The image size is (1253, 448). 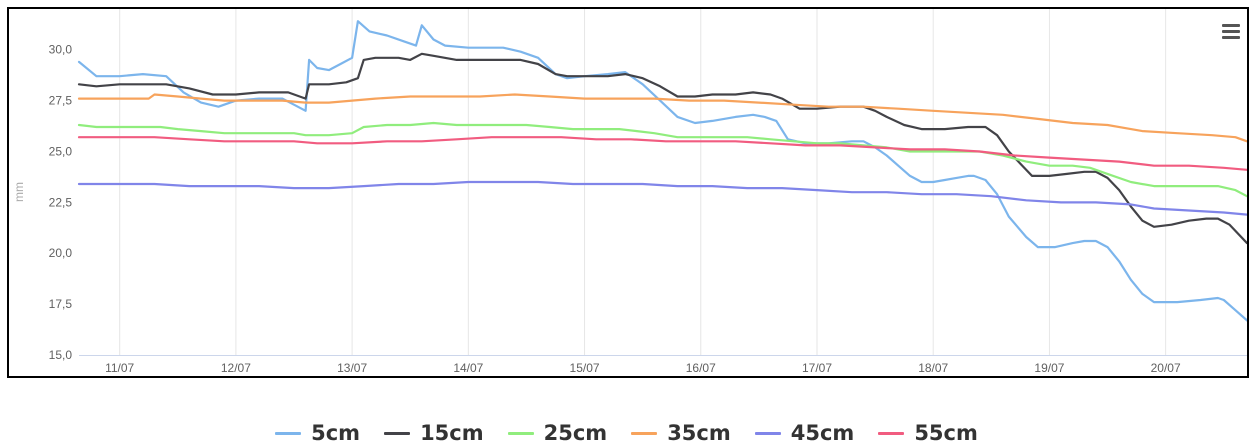 I want to click on x-tick-label: 18/07, so click(x=933, y=368).